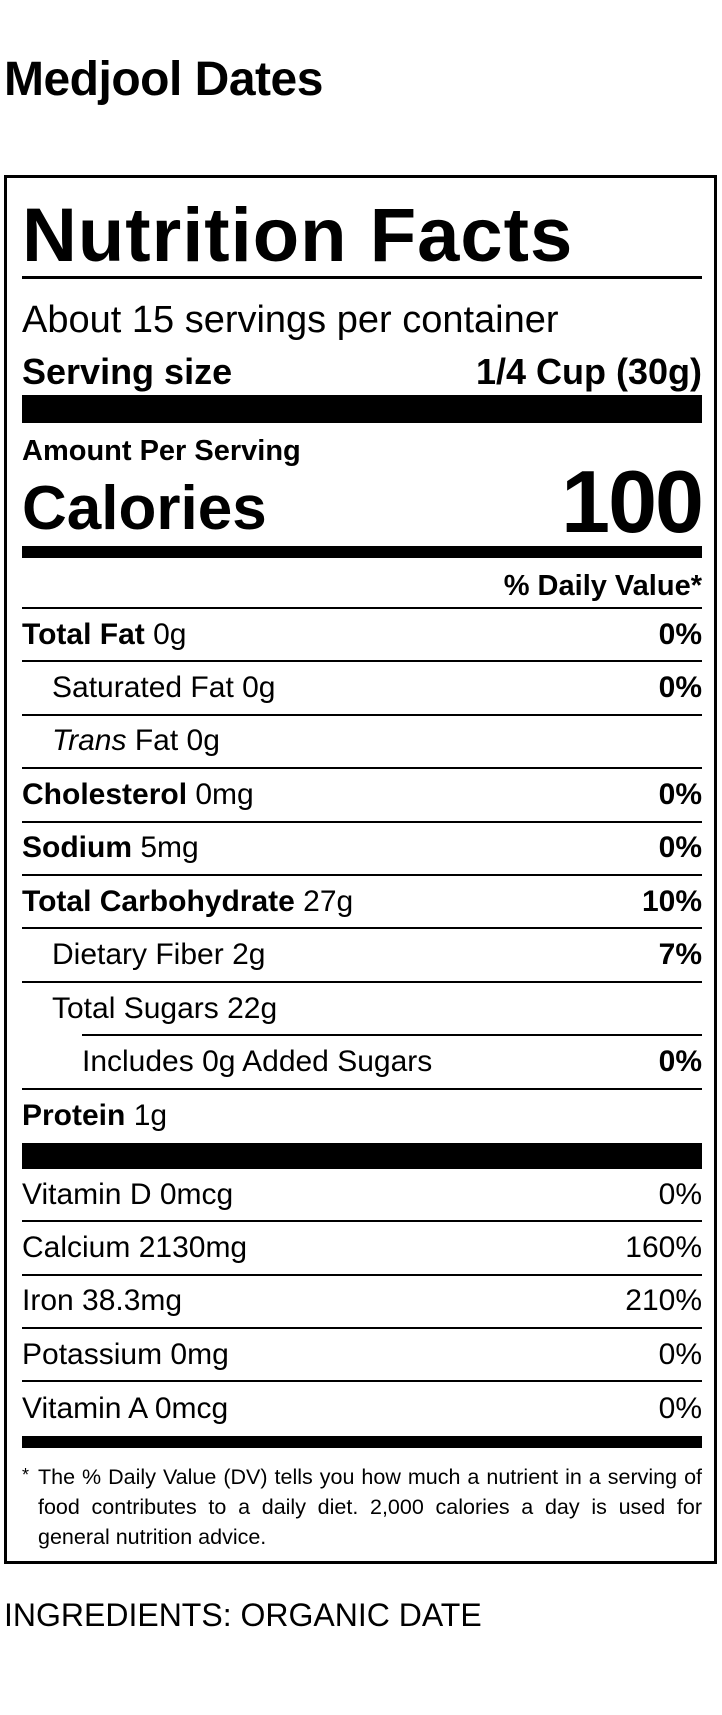  Describe the element at coordinates (48, 1301) in the screenshot. I see `vitamin-name: Iron` at that location.